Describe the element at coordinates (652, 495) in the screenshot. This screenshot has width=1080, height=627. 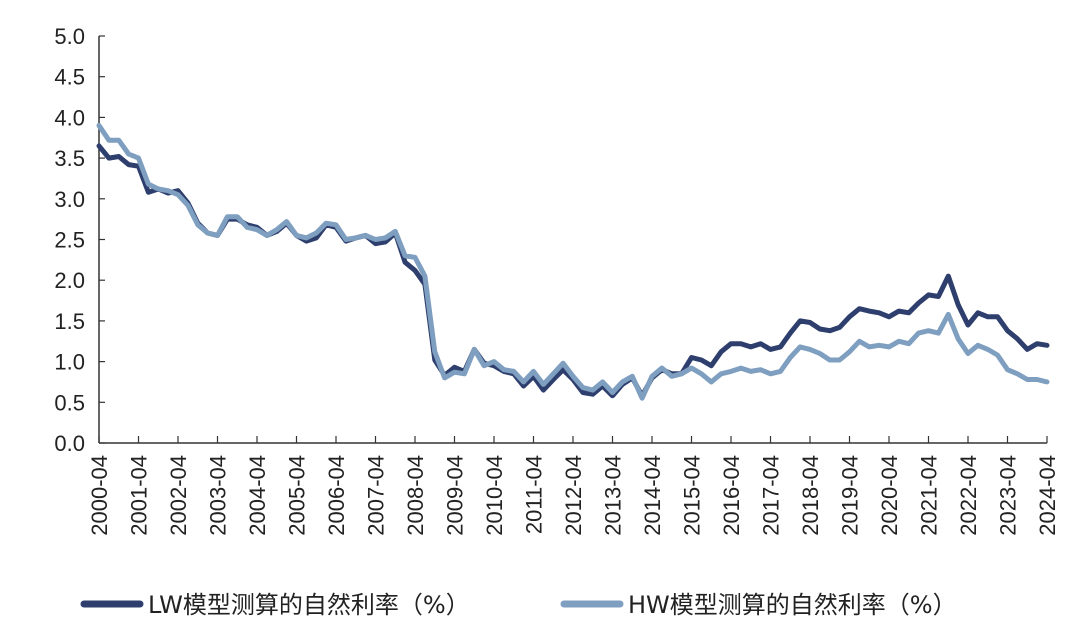
I see `x-tick-label: 2014-04` at that location.